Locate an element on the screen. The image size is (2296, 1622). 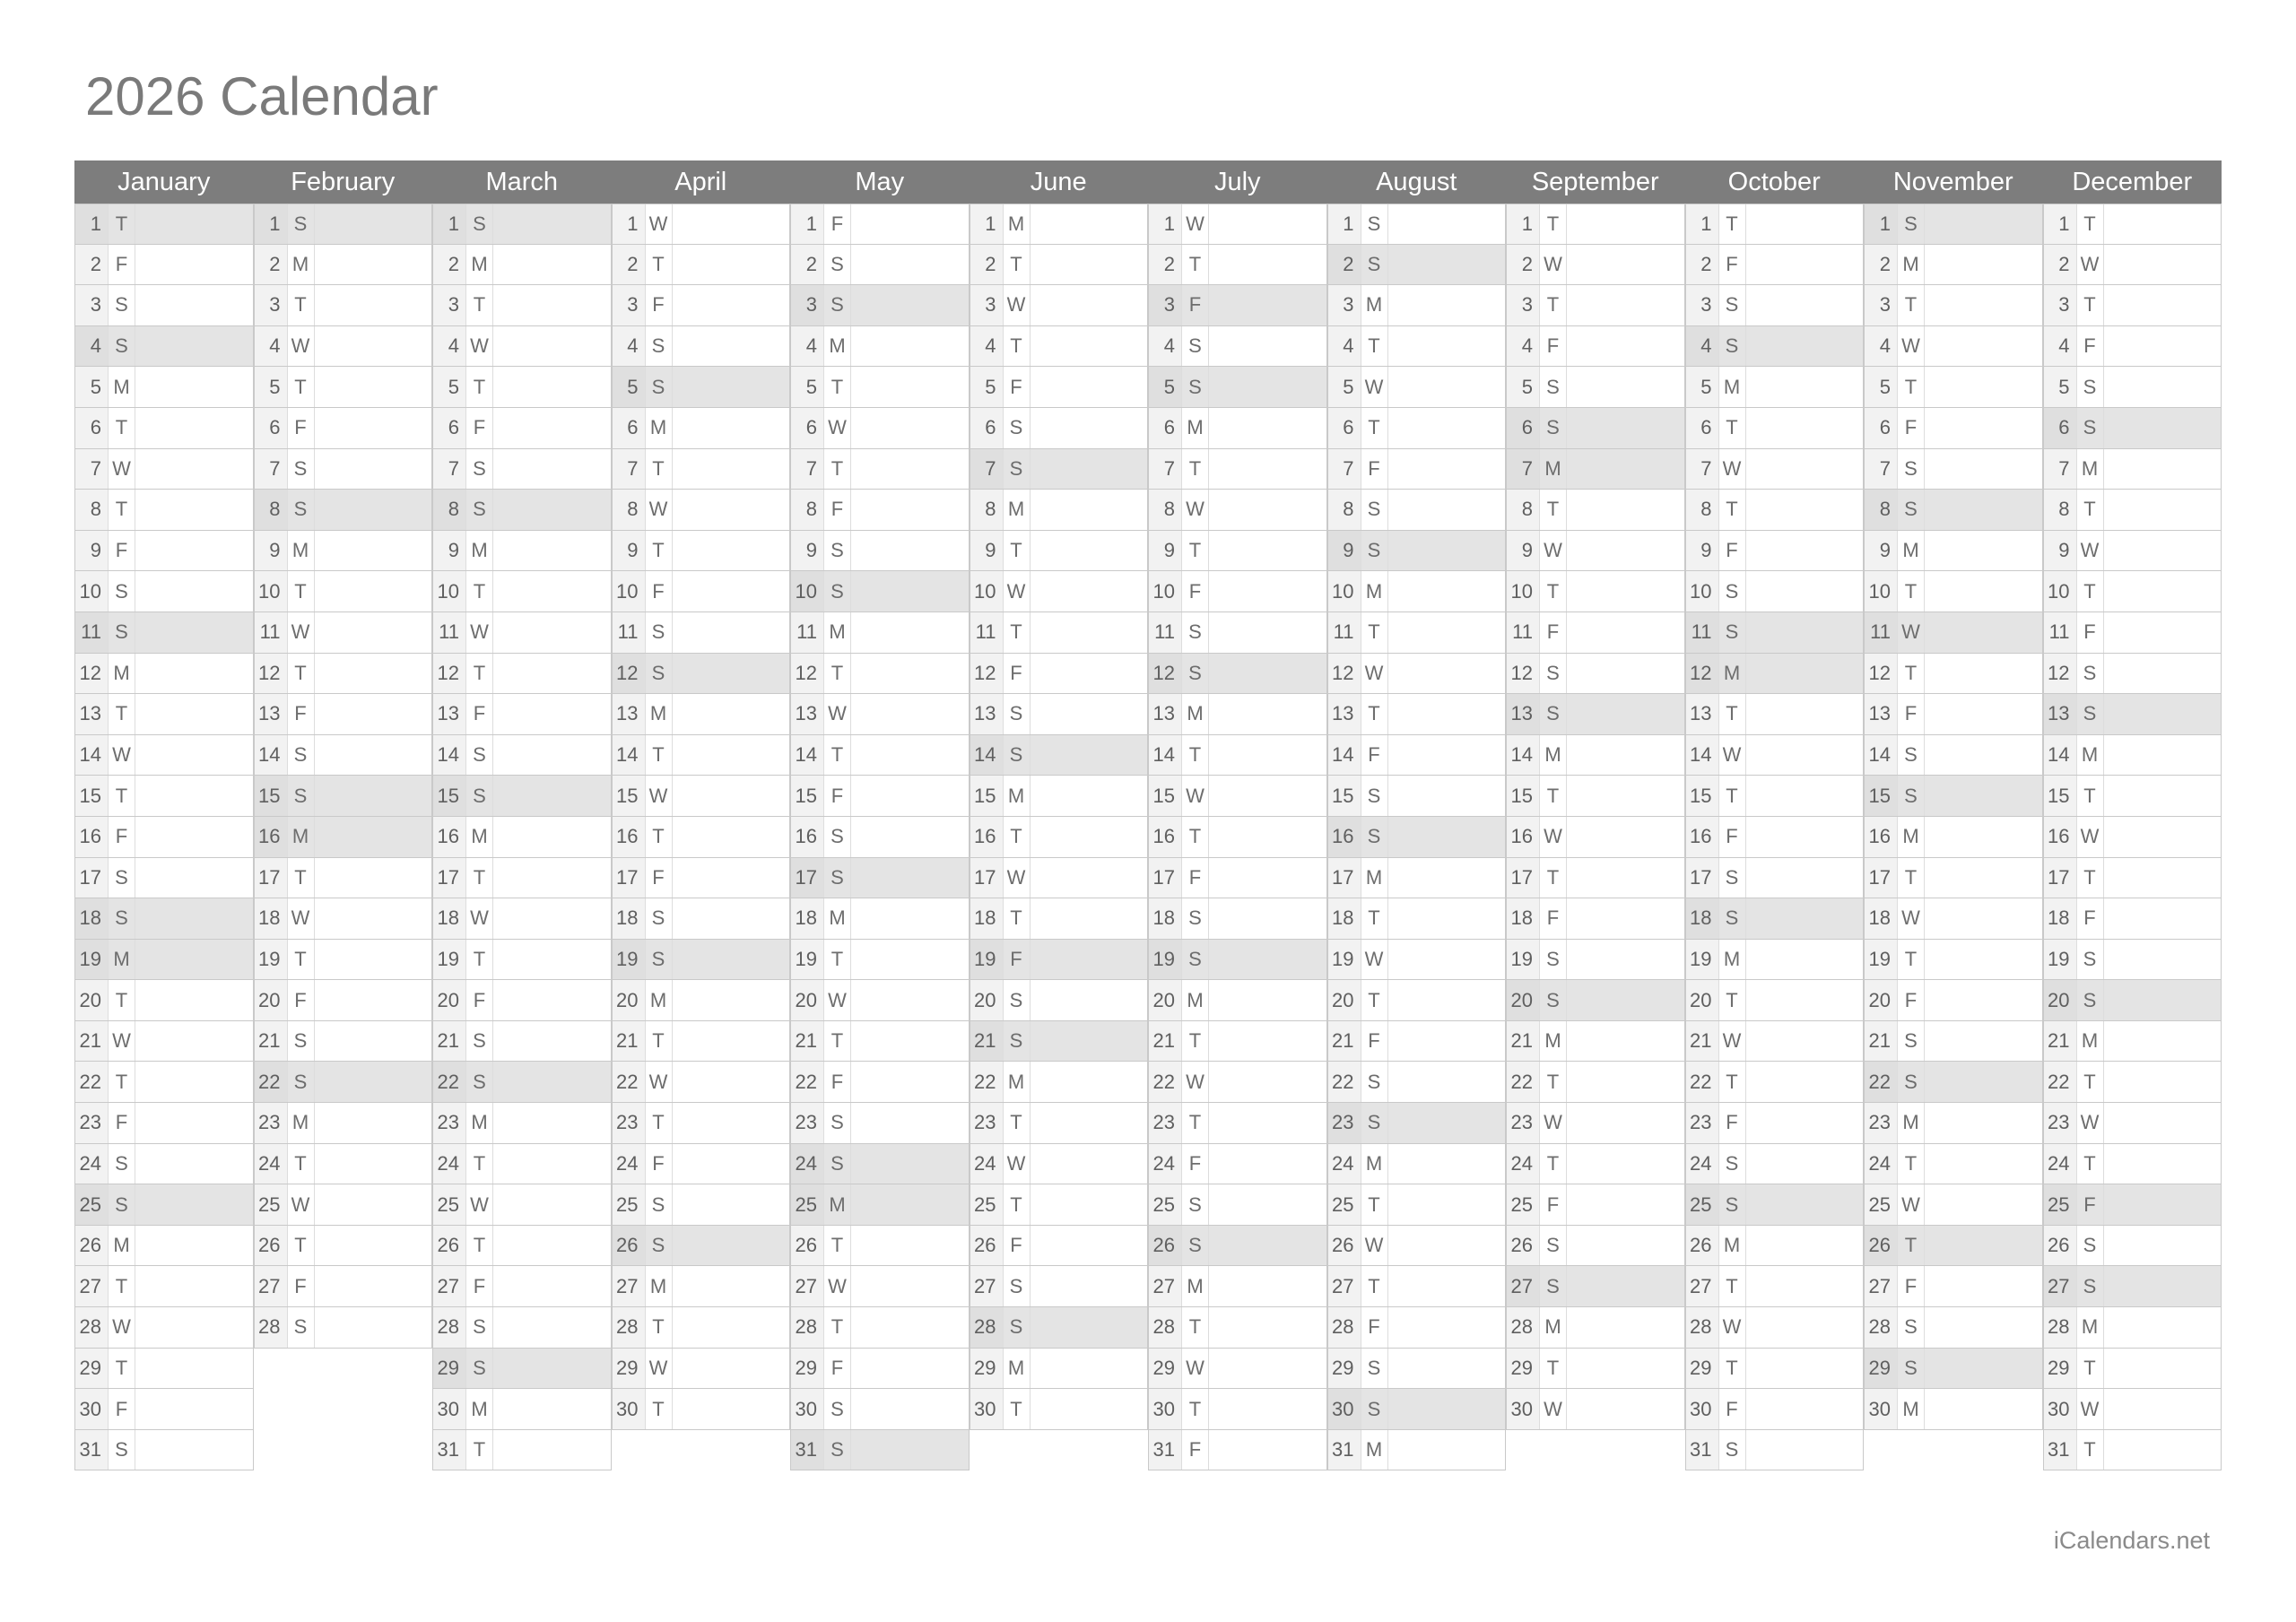
day-row: 11 T is located at coordinates (1416, 633).